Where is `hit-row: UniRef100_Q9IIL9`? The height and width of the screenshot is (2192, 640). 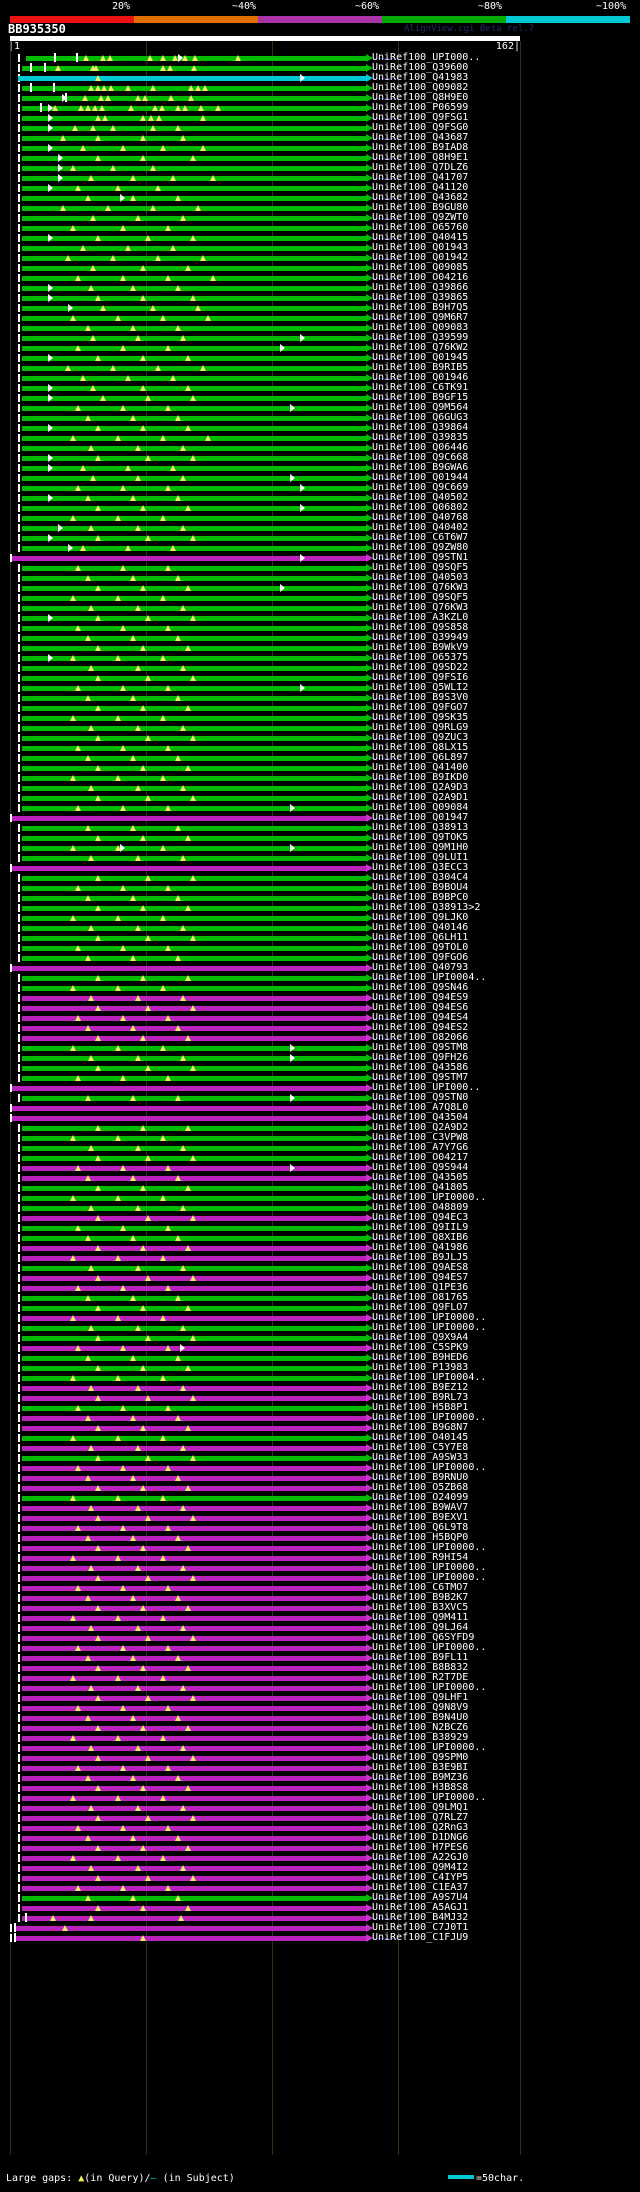
hit-row: UniRef100_Q9IIL9 is located at coordinates (320, 1227).